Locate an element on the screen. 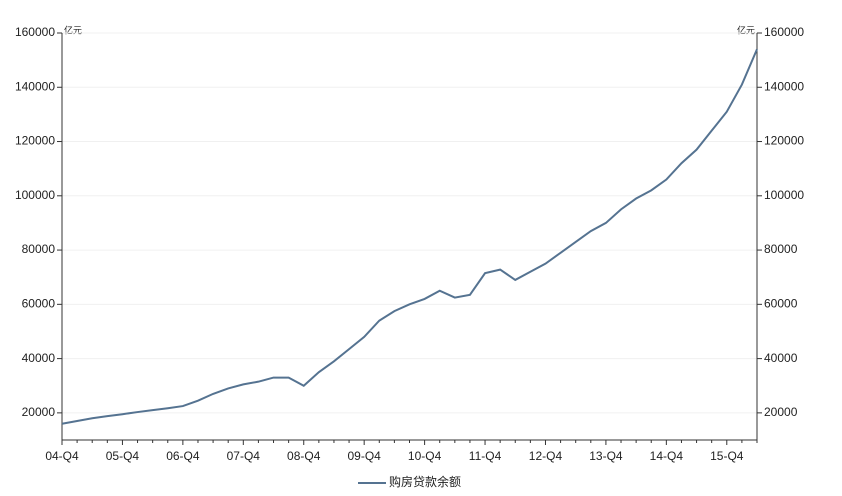 The width and height of the screenshot is (842, 496). y2-tick-label: 40000 is located at coordinates (781, 358).